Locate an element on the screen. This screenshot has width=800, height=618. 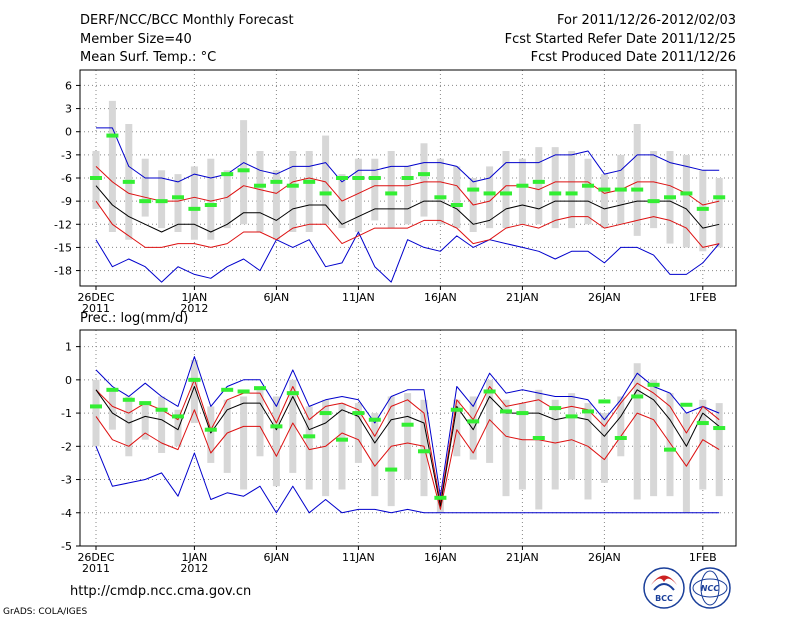
x-tick-year-label: 2012 is located at coordinates (194, 308).